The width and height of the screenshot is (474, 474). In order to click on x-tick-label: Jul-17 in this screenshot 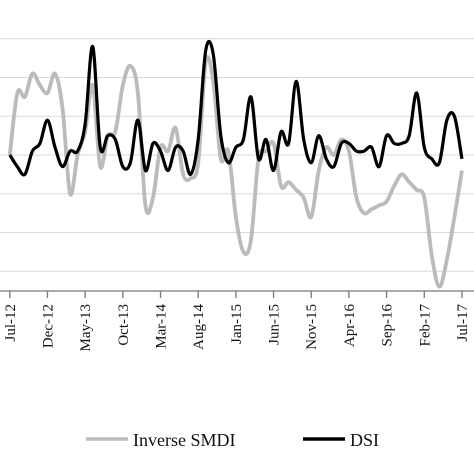, I will do `click(463, 323)`.